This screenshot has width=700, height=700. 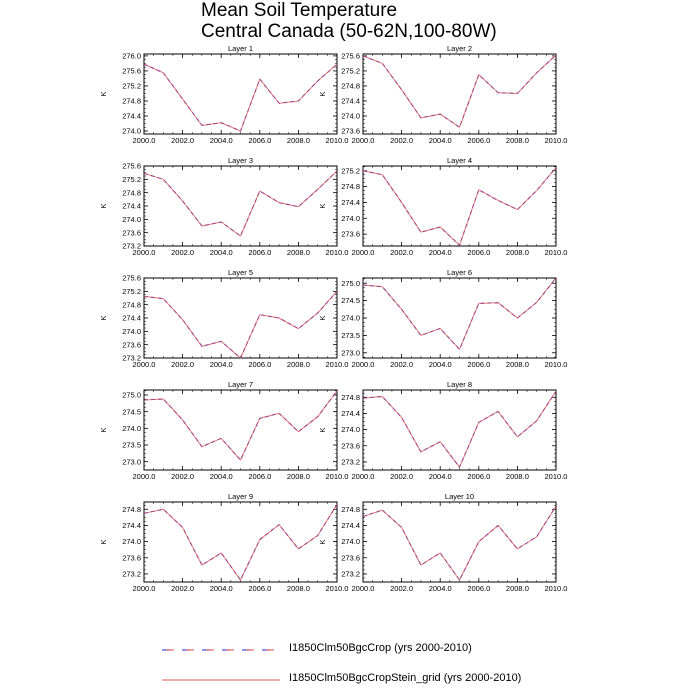 What do you see at coordinates (349, 31) in the screenshot?
I see `figure-title-line2: Central Canada (50-62N,100-80W)` at bounding box center [349, 31].